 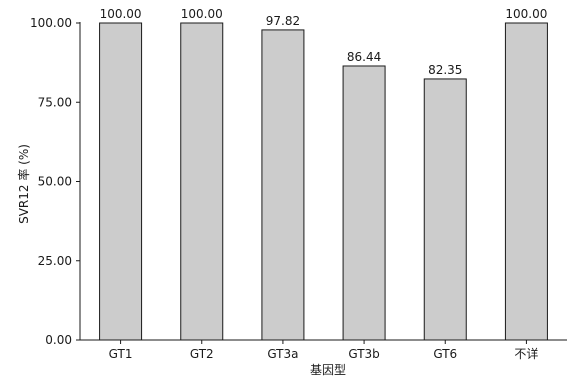 I want to click on bar-不详, so click(x=526, y=181).